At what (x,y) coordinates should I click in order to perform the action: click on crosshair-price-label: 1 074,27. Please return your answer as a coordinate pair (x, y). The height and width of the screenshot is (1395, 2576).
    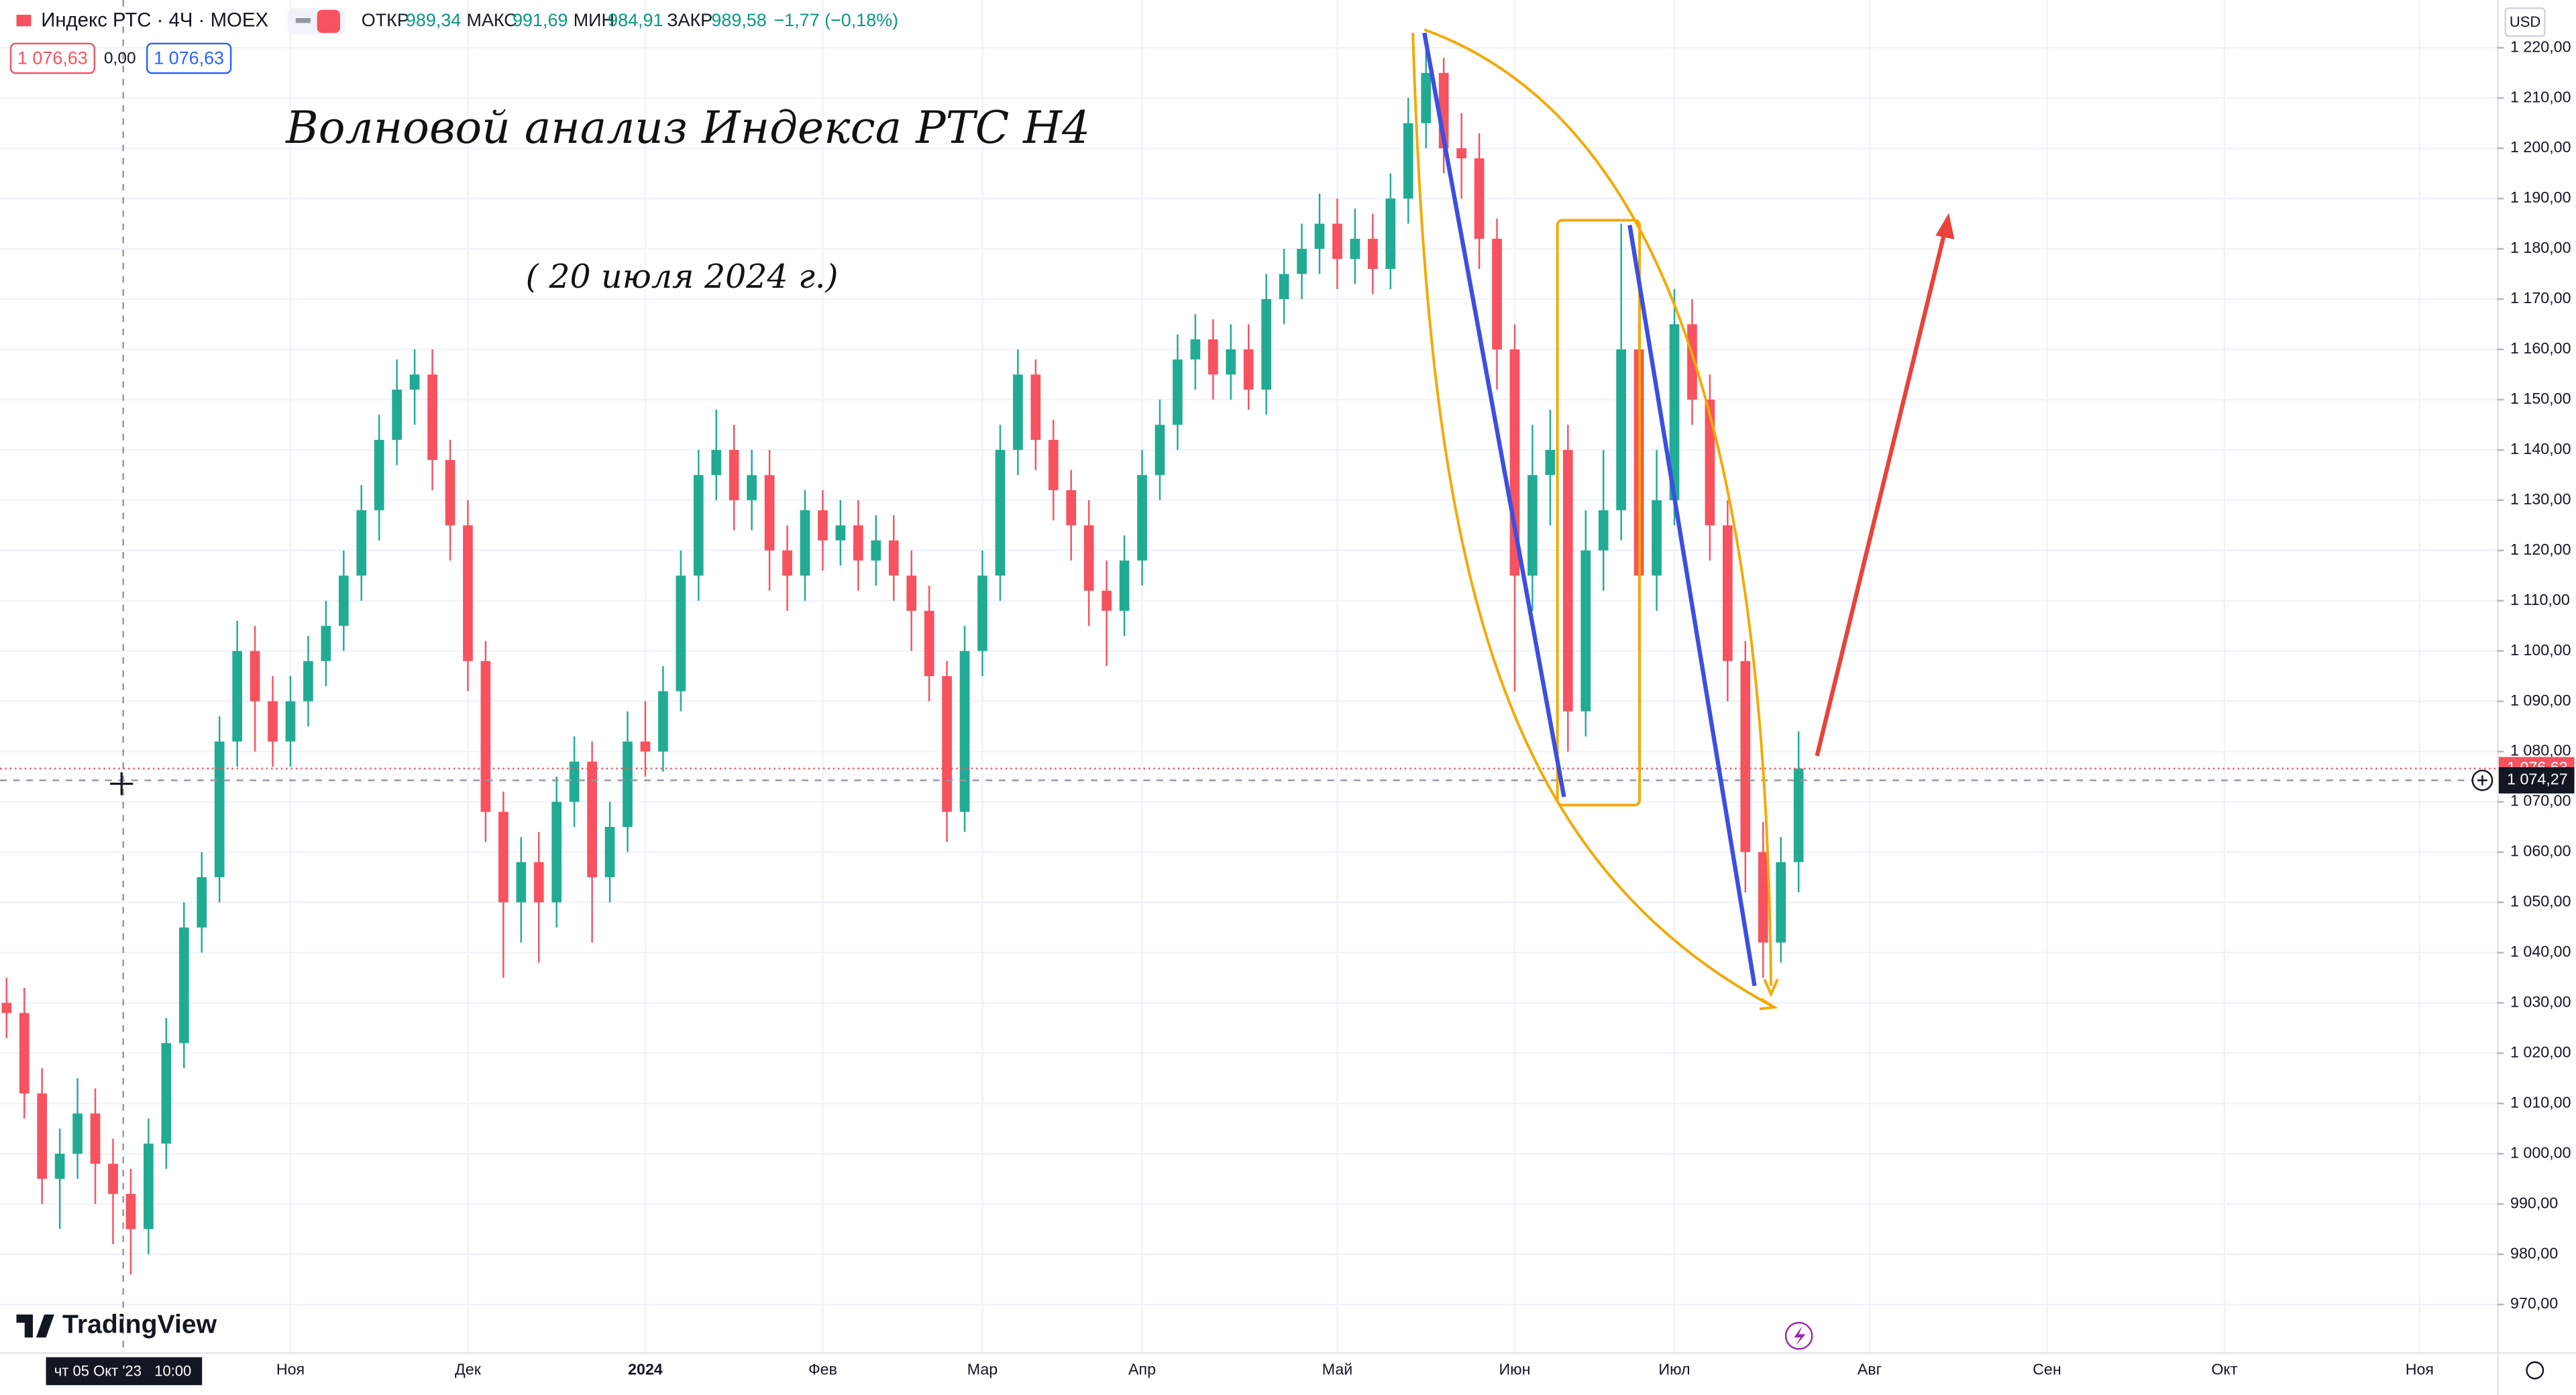
    Looking at the image, I should click on (2537, 779).